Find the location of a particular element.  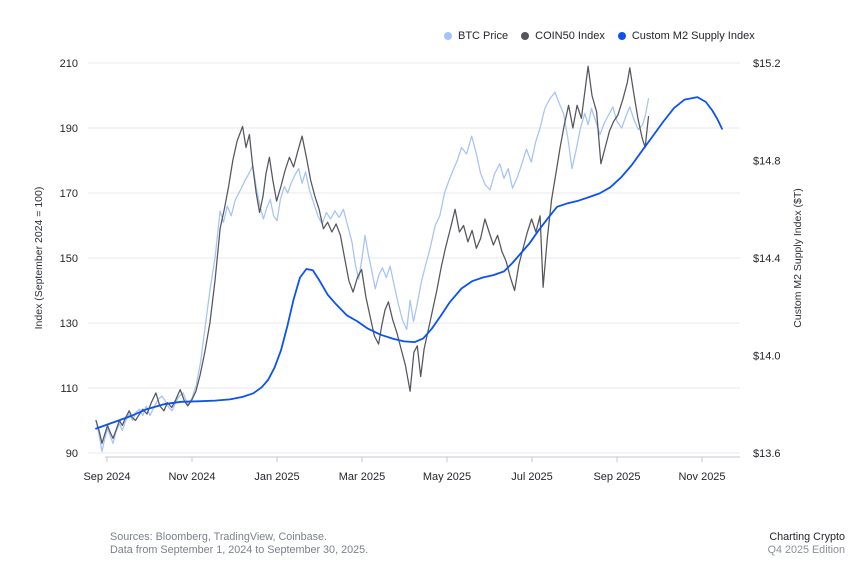

legend-item-btc-price: BTC Price is located at coordinates (476, 36).